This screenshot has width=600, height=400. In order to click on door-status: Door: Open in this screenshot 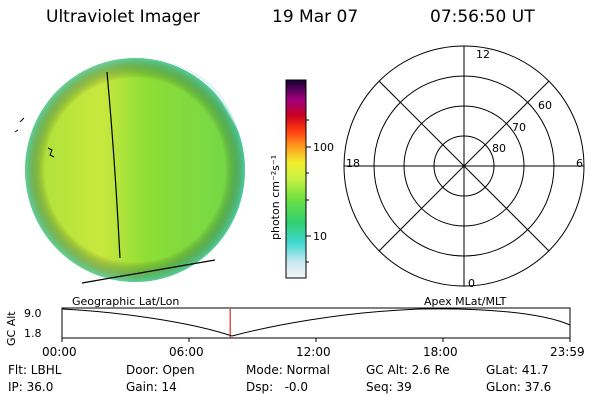, I will do `click(160, 370)`.